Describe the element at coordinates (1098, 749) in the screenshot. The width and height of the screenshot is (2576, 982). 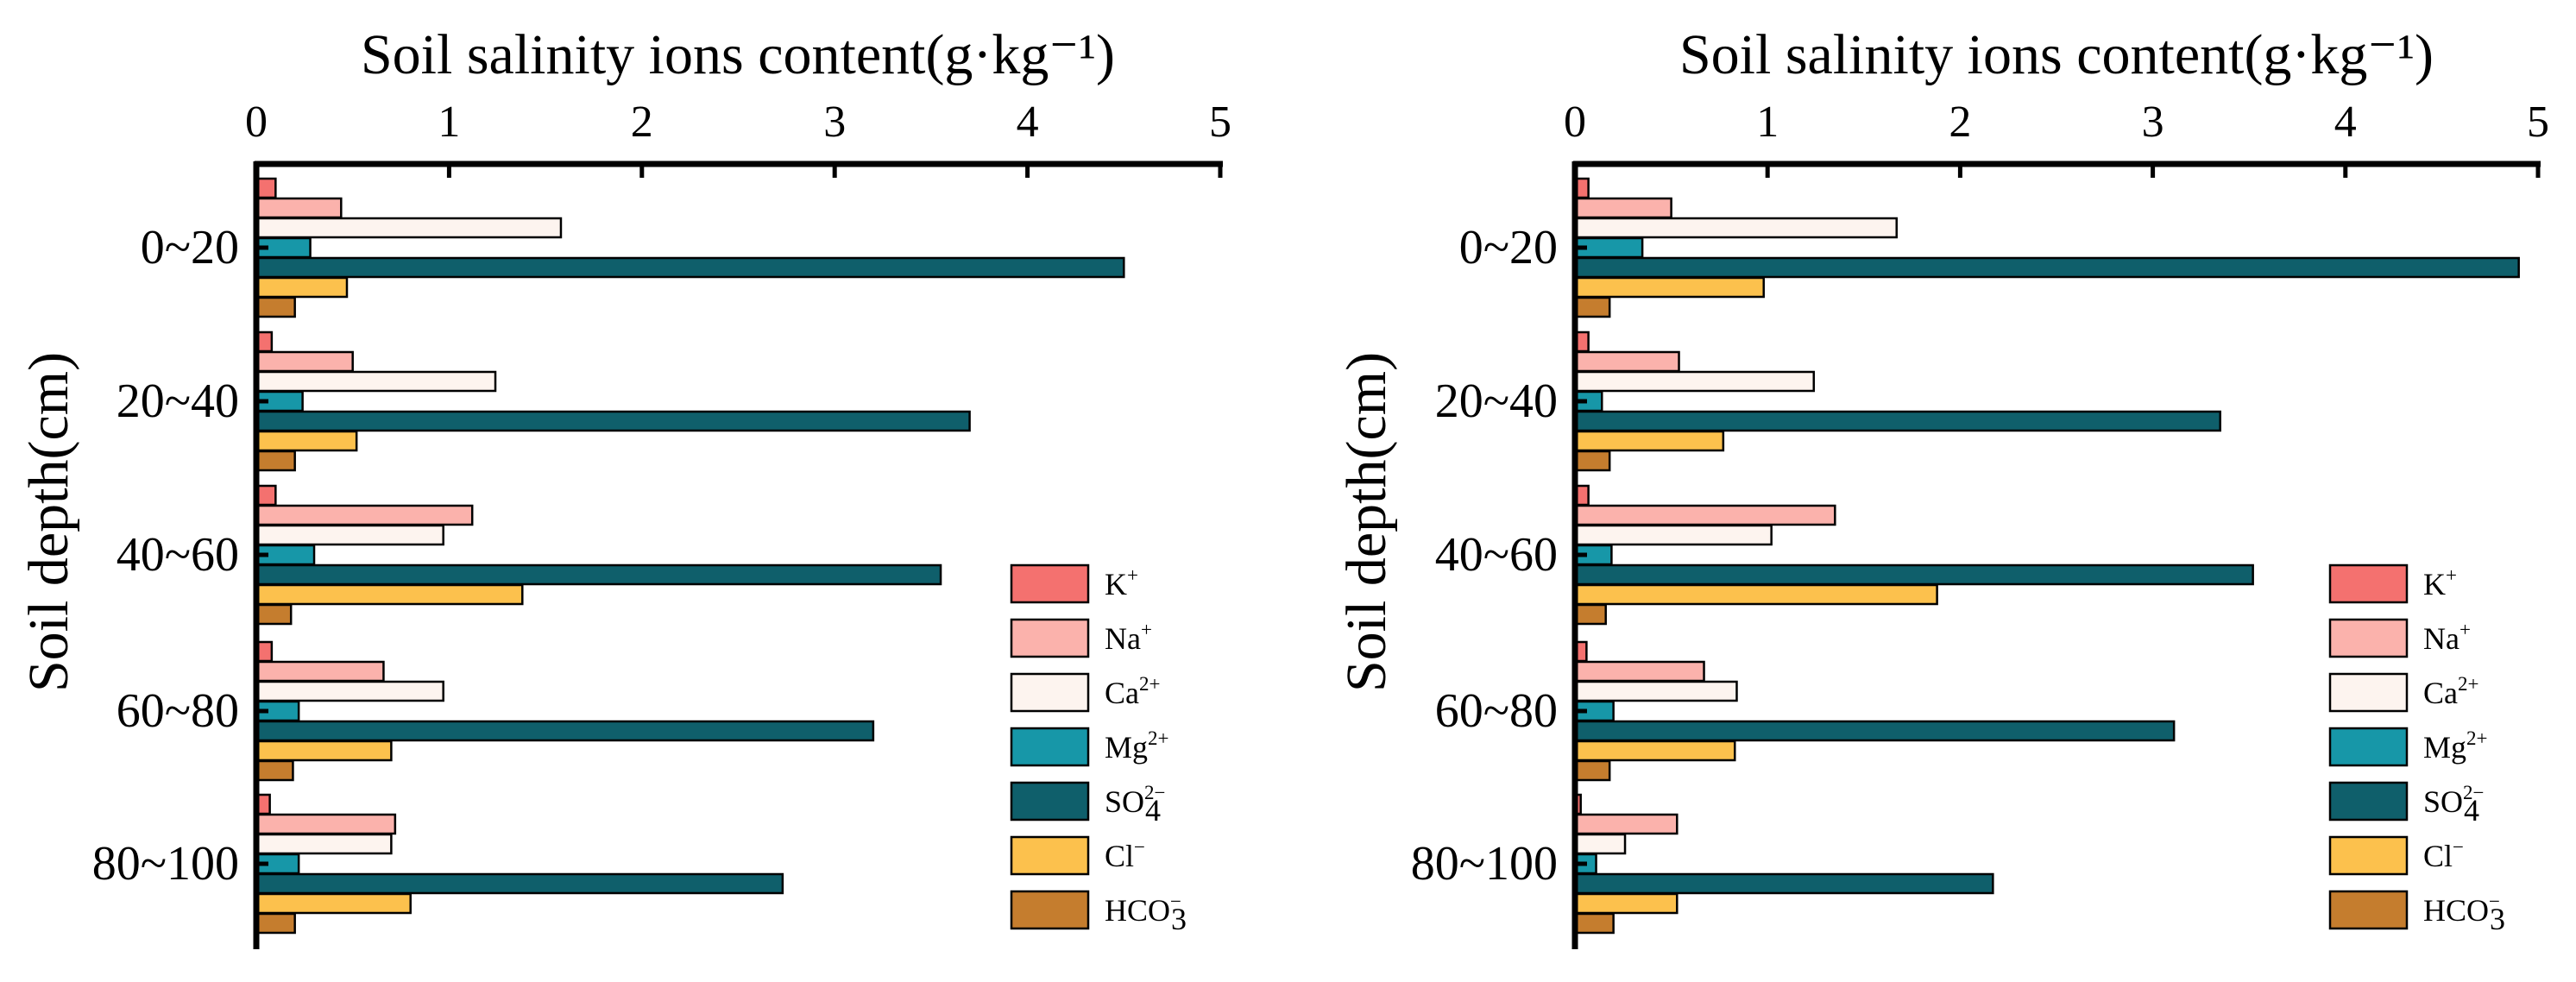
I see `legend: K+ Na+ Ca2+ Mg2+ SO2−4Cl− HCO−3` at that location.